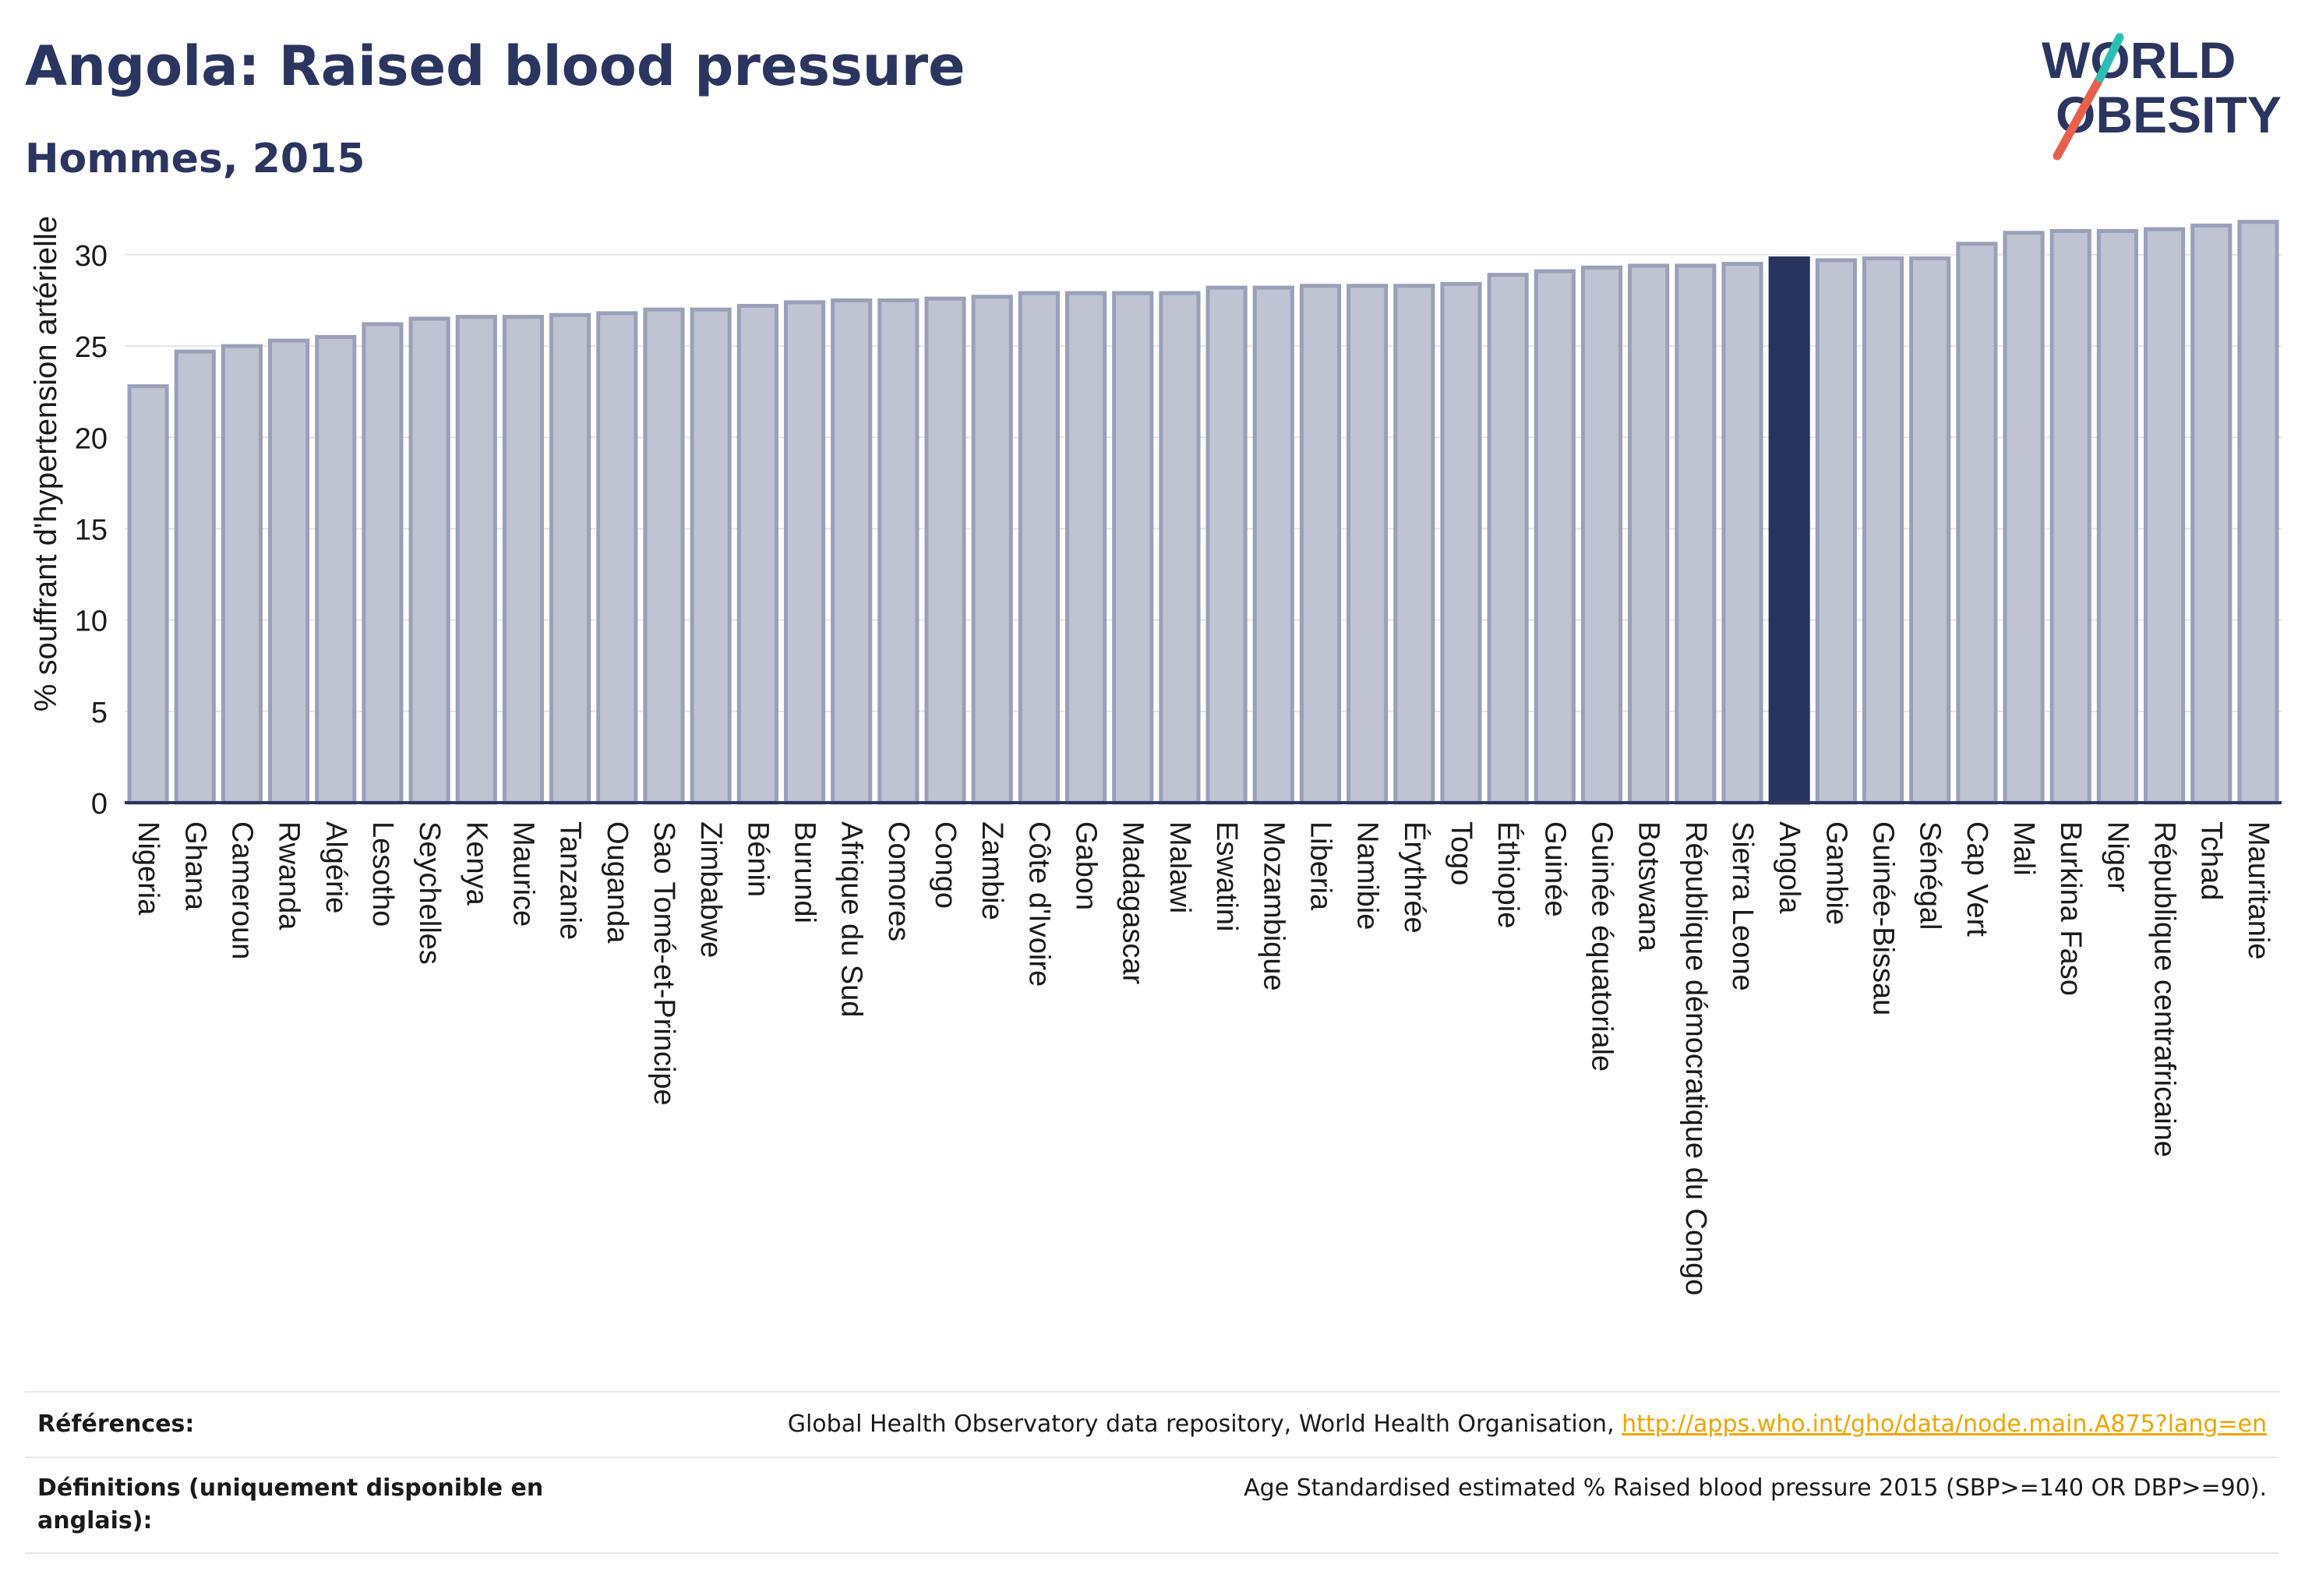 This screenshot has height=1596, width=2305. What do you see at coordinates (383, 563) in the screenshot?
I see `bar-lesotho` at bounding box center [383, 563].